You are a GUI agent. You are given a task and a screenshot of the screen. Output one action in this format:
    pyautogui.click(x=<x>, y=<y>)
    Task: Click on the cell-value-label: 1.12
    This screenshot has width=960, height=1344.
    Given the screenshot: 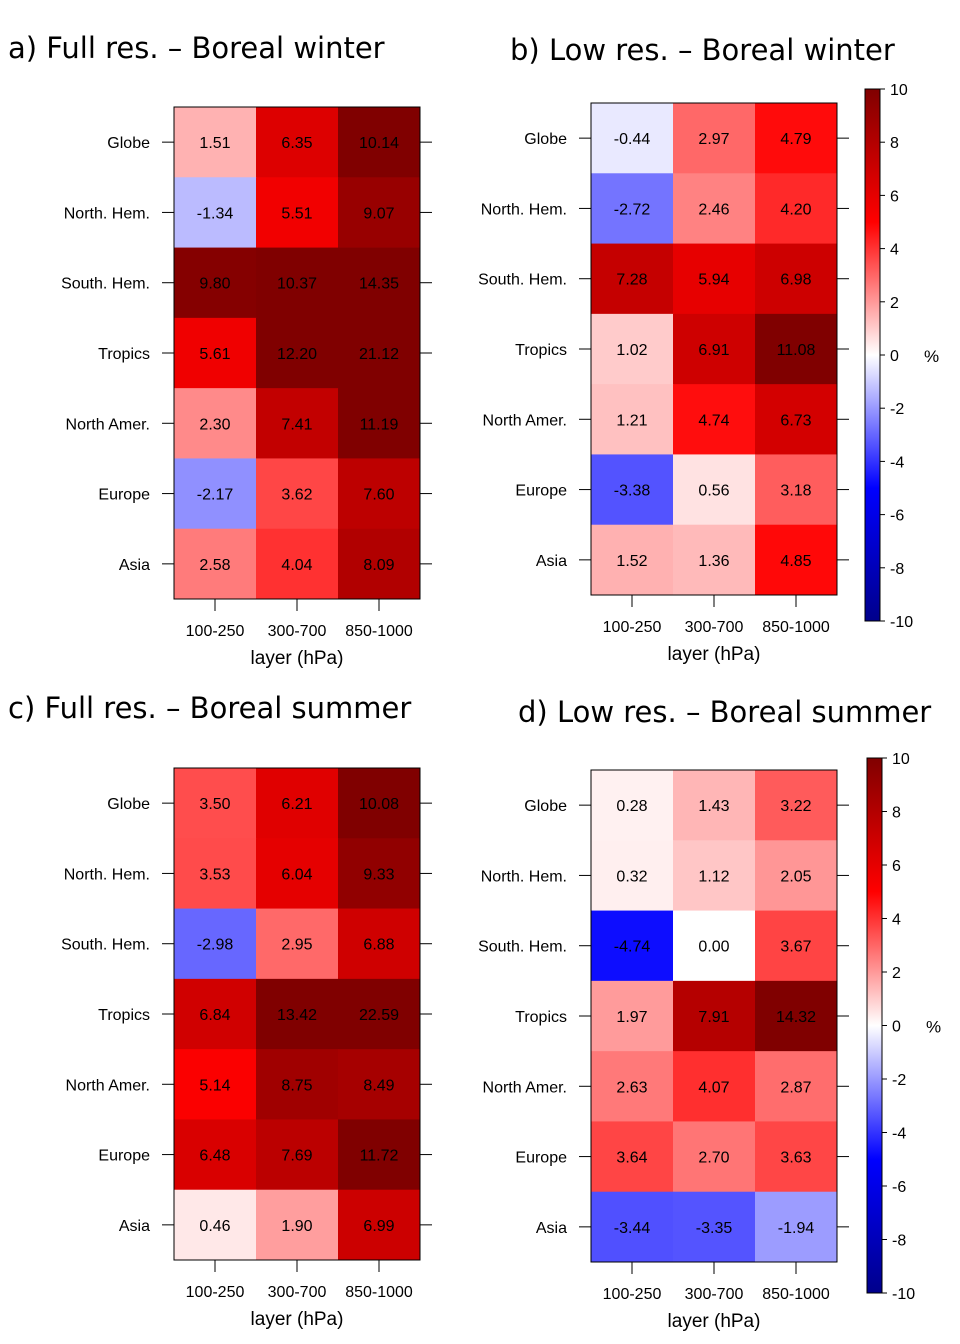 What is the action you would take?
    pyautogui.click(x=713, y=876)
    